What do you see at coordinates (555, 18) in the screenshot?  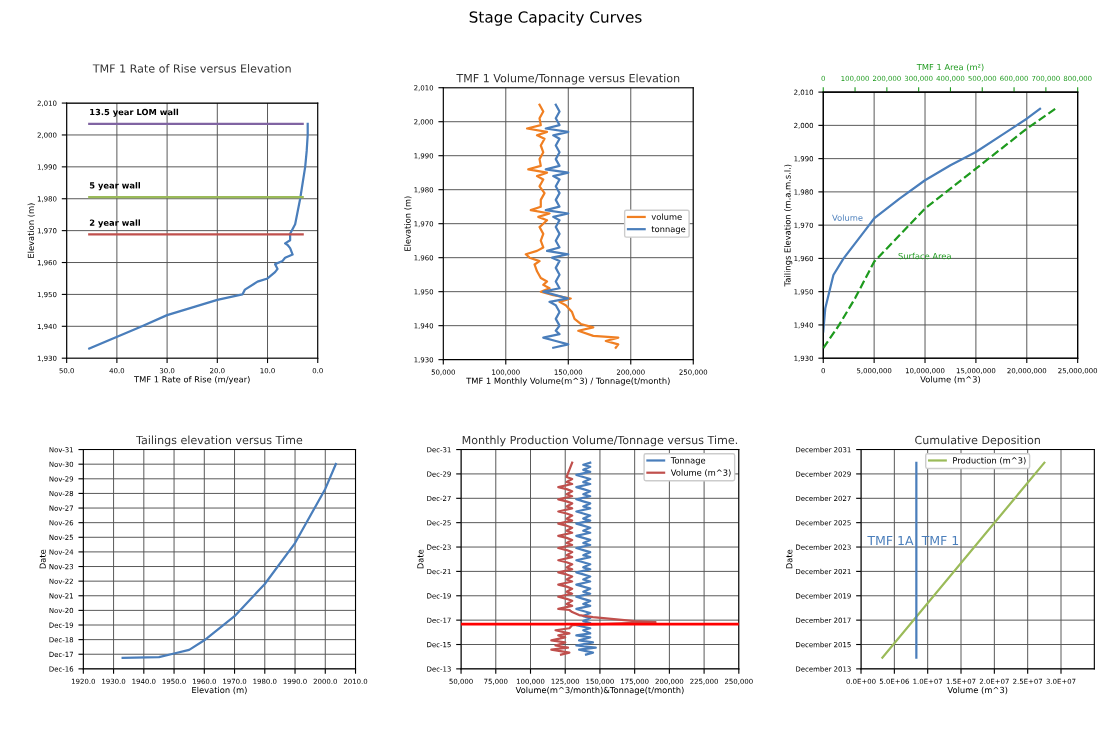 I see `text: Stage Capacity Curves` at bounding box center [555, 18].